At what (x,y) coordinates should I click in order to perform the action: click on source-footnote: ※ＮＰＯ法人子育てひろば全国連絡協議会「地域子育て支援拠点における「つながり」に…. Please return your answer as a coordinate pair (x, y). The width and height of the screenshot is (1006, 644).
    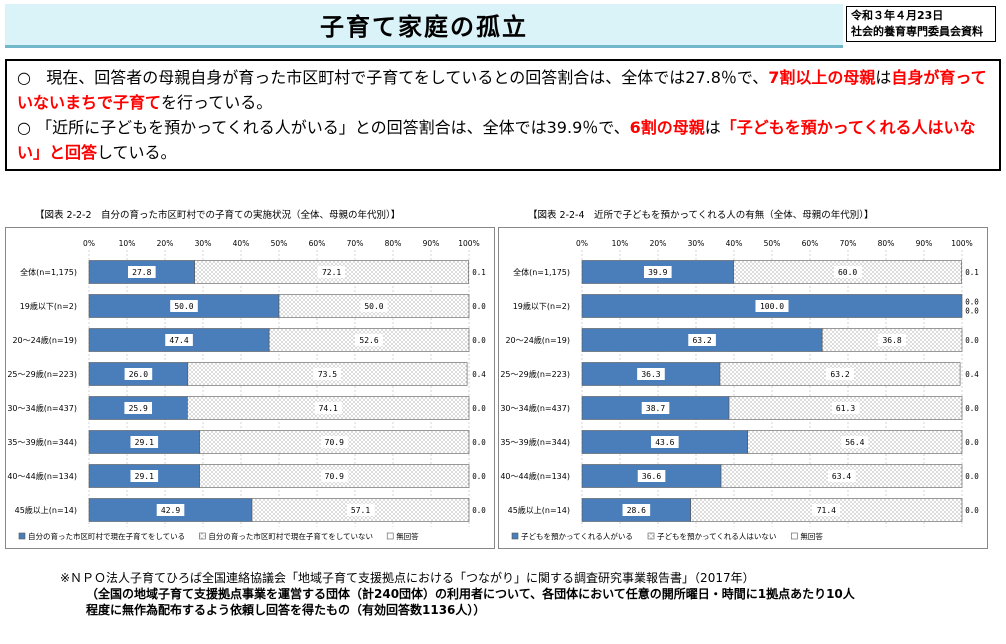
    Looking at the image, I should click on (510, 594).